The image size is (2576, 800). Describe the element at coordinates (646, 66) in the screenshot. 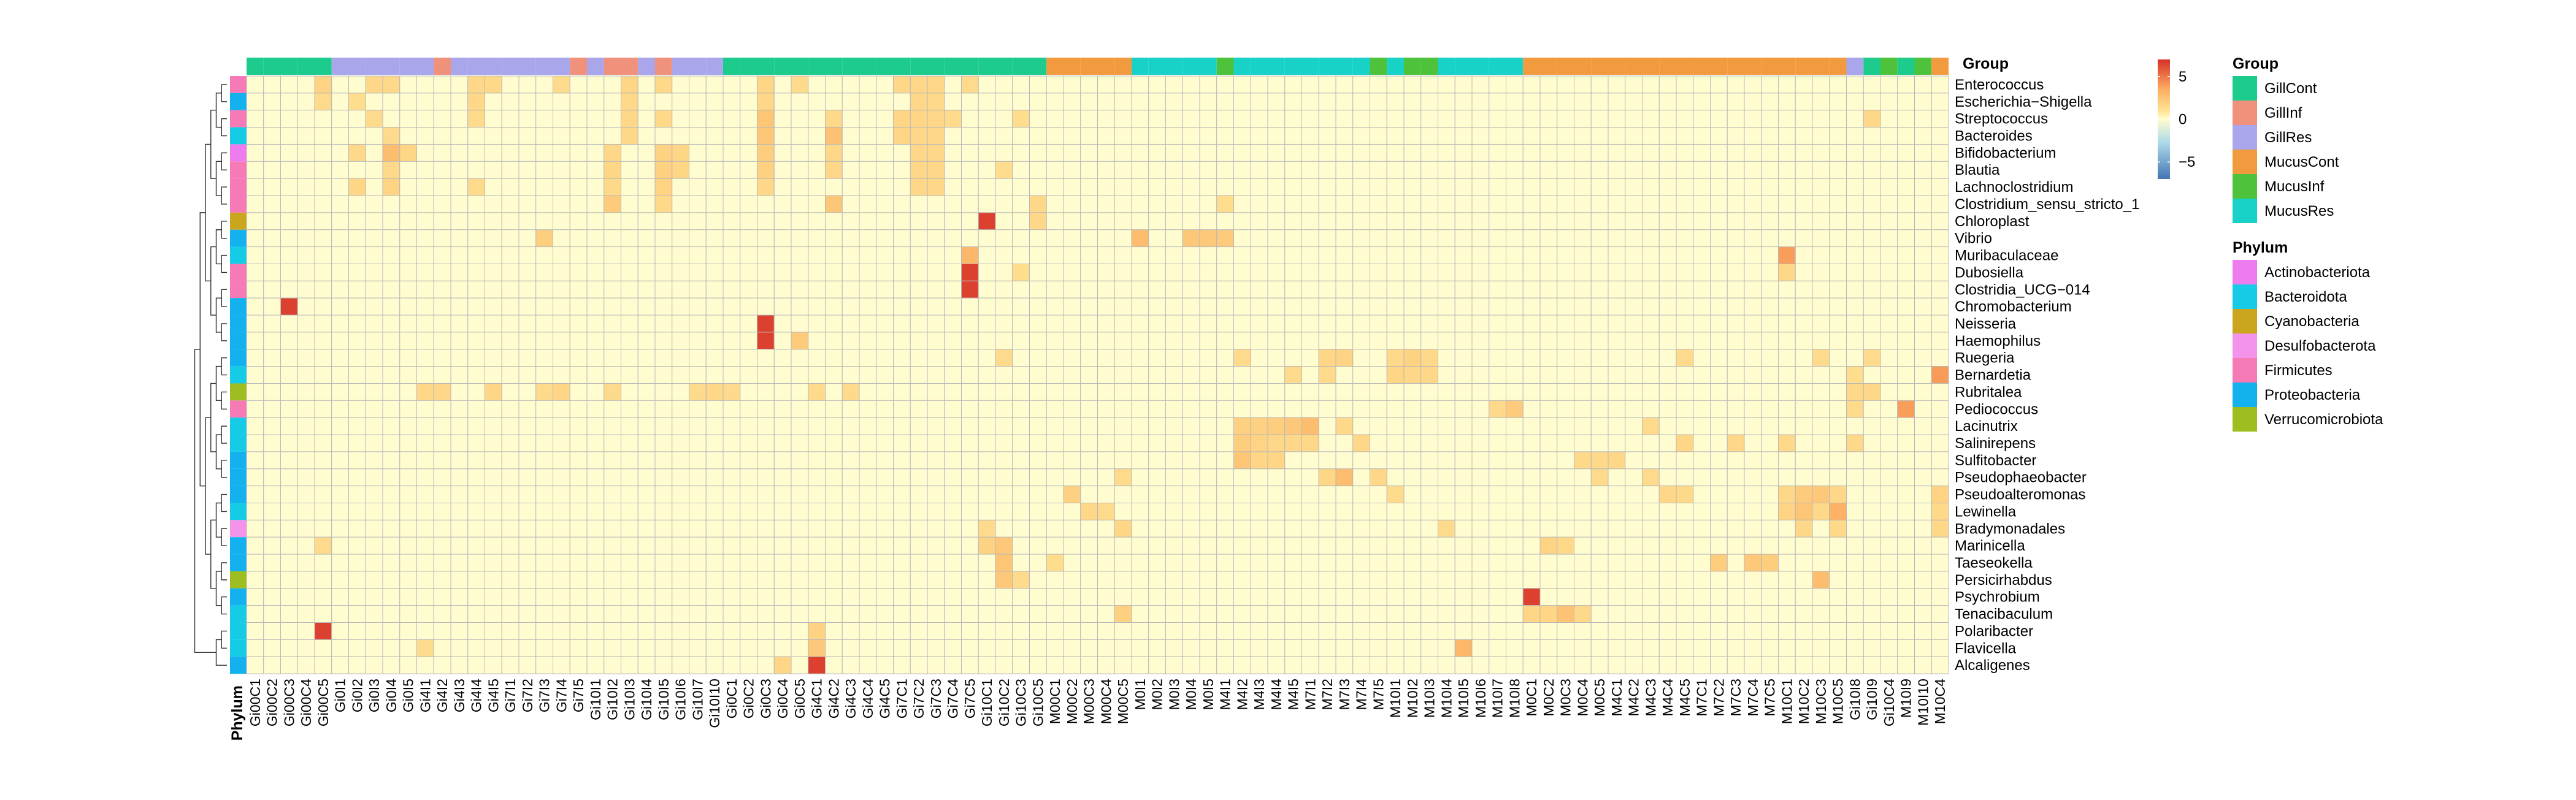

I see `group-cell-gillres` at that location.